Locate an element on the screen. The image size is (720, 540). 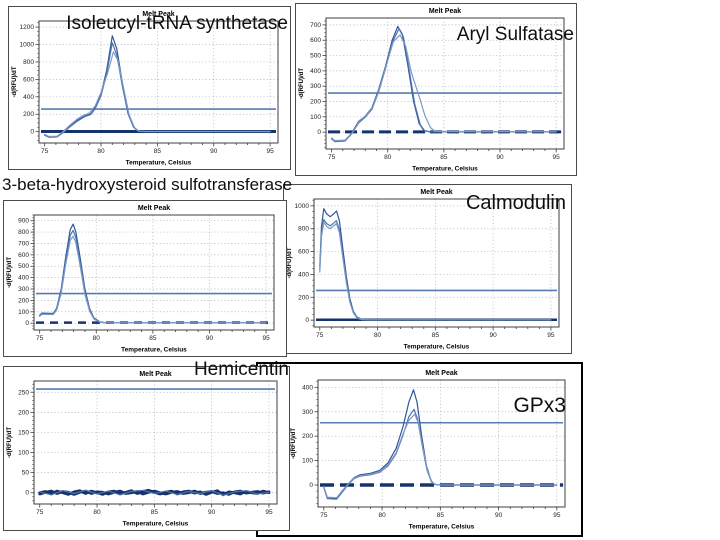
gene-label-calmodulin: Calmodulin is located at coordinates (515, 203).